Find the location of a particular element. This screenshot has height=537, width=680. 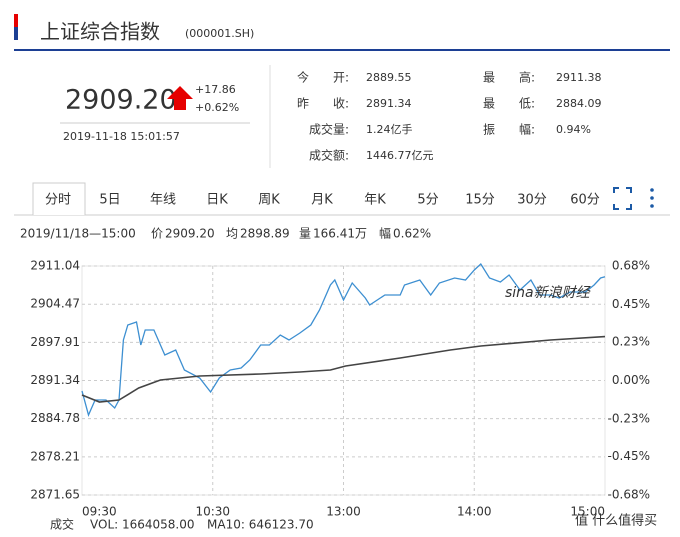

quote-time: 2019-11-18 15:01:57 is located at coordinates (121, 136).